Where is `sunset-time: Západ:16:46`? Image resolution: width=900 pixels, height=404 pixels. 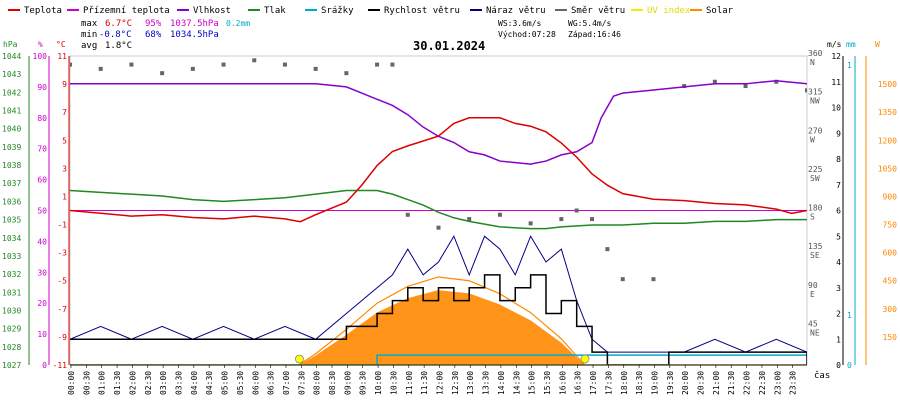 sunset-time: Západ:16:46 is located at coordinates (594, 34).